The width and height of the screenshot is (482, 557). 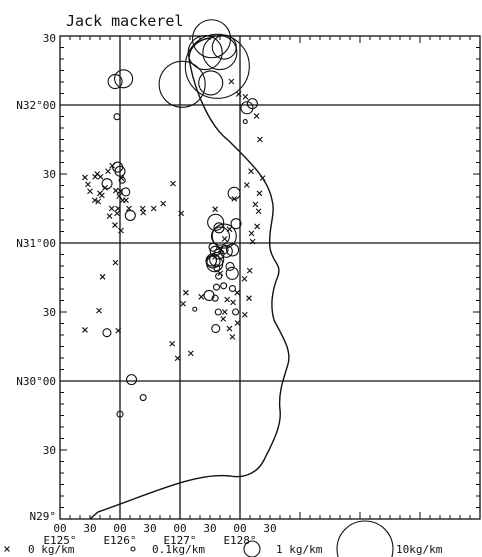 I want to click on legend-cross-icon, so click(x=7, y=549).